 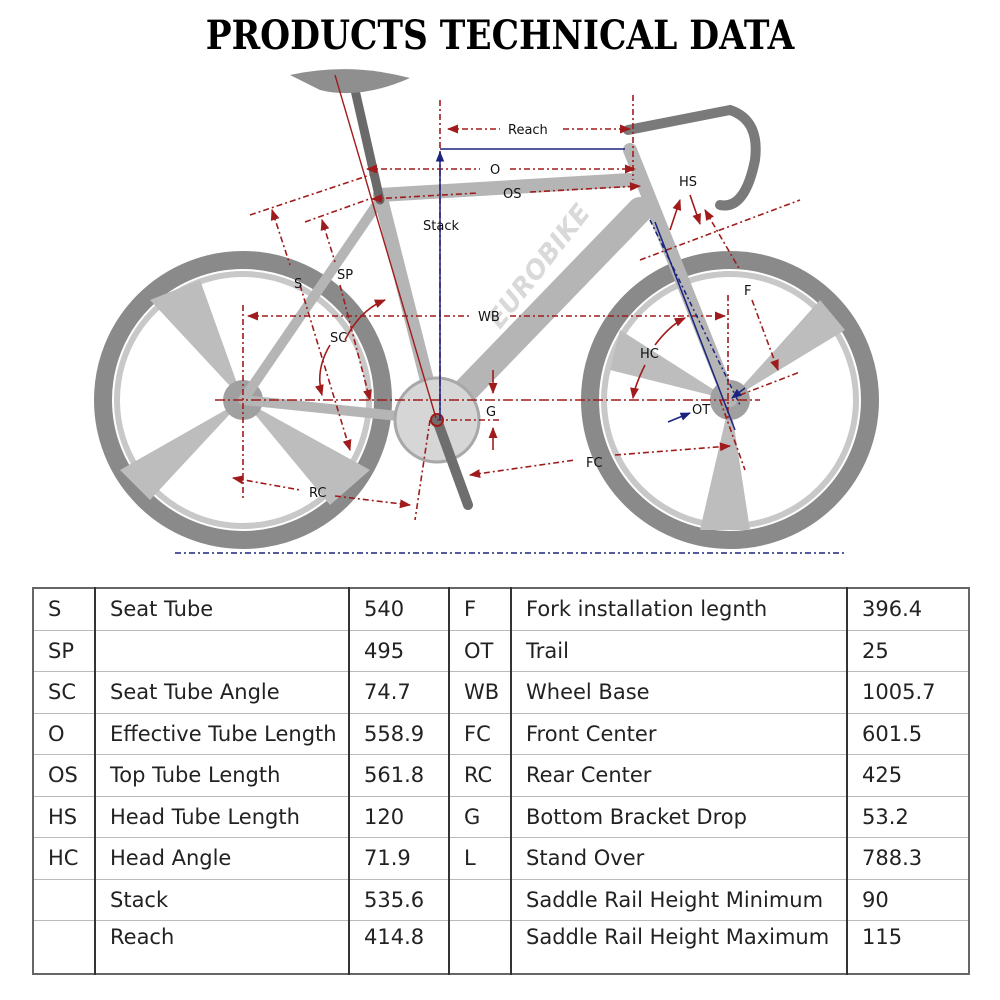 I want to click on label-hs: HS, so click(x=688, y=182).